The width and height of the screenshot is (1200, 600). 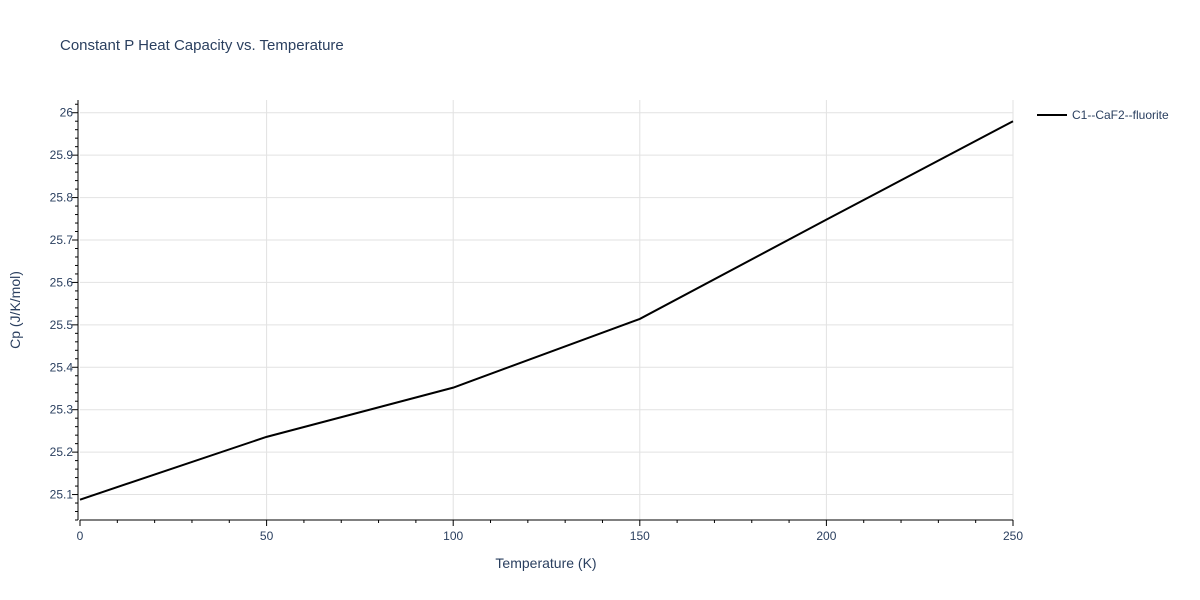 I want to click on y-tick-label: 25.2, so click(x=62, y=452).